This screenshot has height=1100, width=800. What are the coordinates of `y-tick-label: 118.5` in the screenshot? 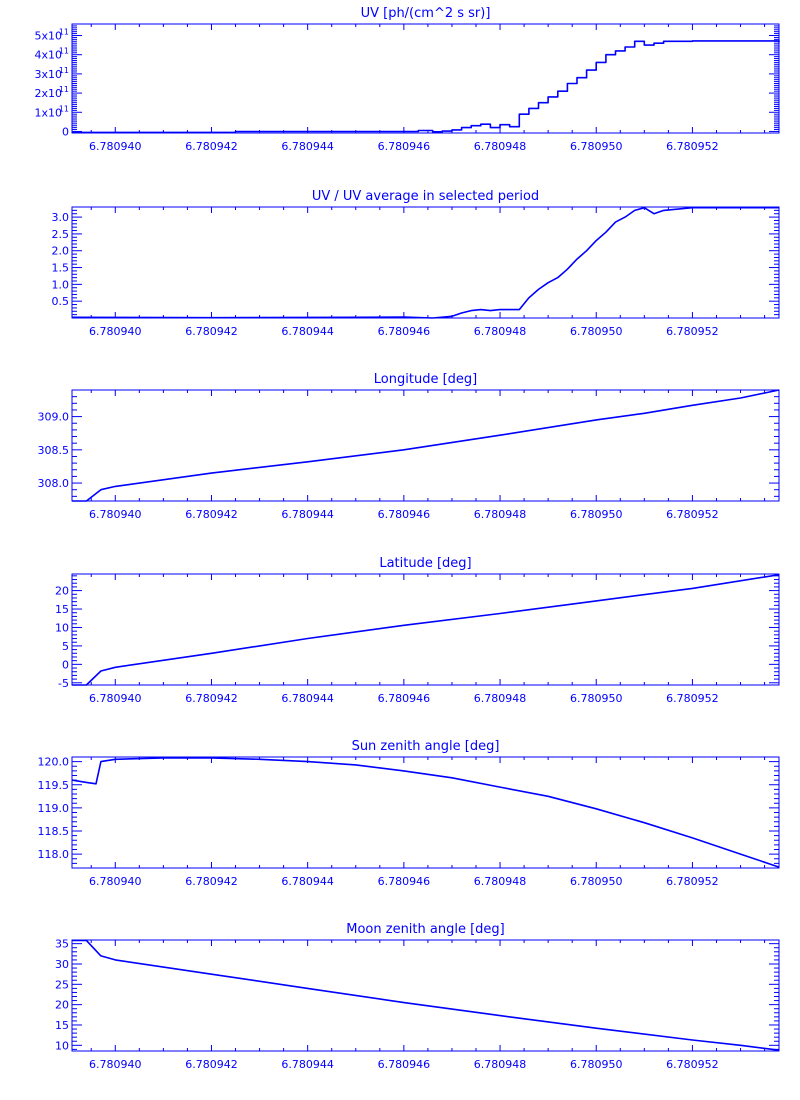 It's located at (54, 831).